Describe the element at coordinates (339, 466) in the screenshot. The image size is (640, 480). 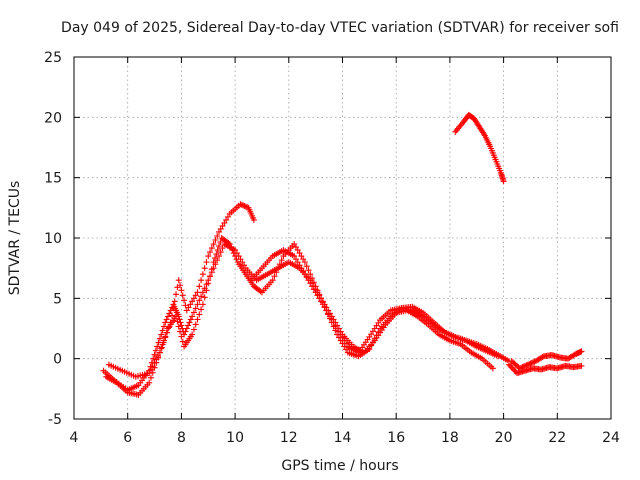
I see `x-axis-label: GPS time / hours` at that location.